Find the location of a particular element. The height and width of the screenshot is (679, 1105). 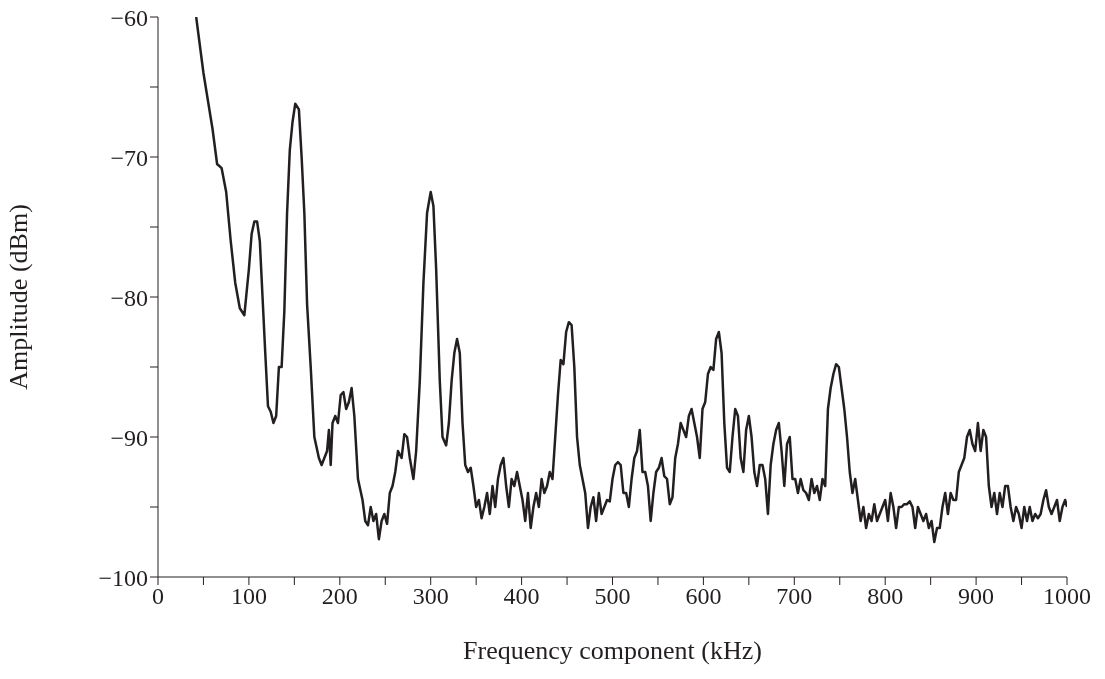

x-tick-label: 200 is located at coordinates (339, 596).